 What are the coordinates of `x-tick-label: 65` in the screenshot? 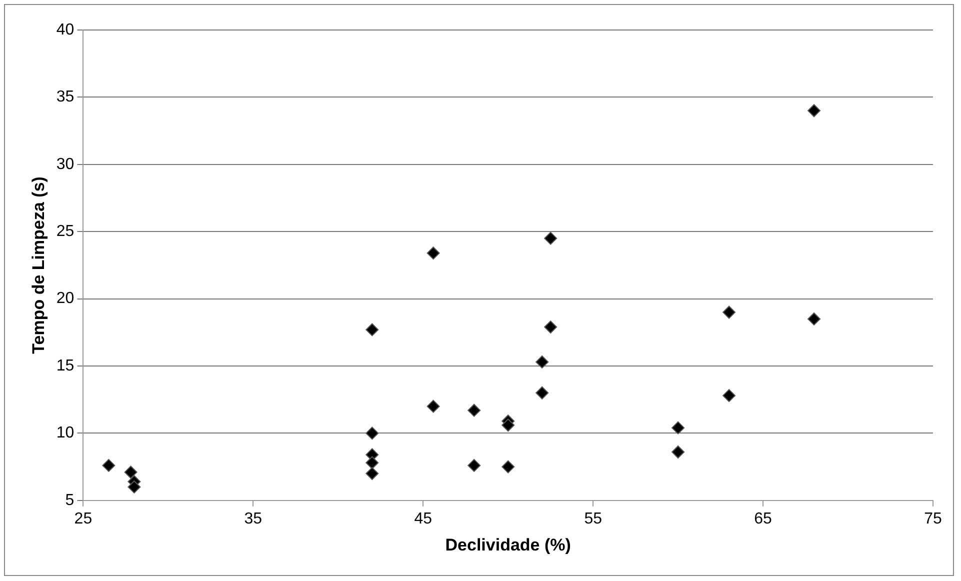 It's located at (763, 519).